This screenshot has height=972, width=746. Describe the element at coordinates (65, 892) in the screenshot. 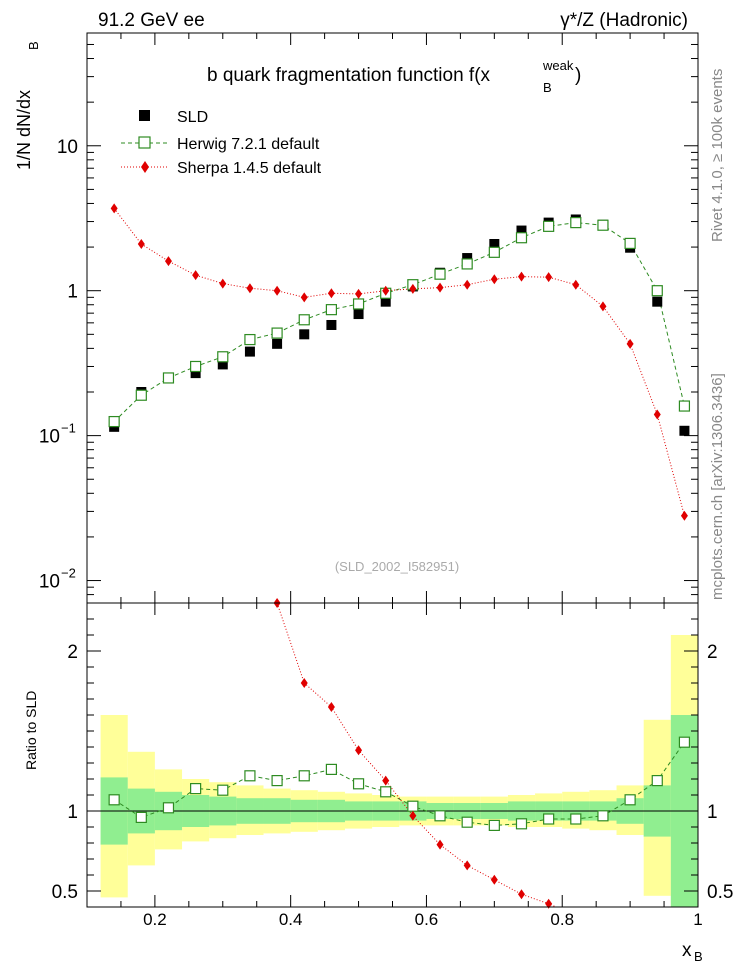

I see `ratio-y-tick-label: 0.5` at that location.